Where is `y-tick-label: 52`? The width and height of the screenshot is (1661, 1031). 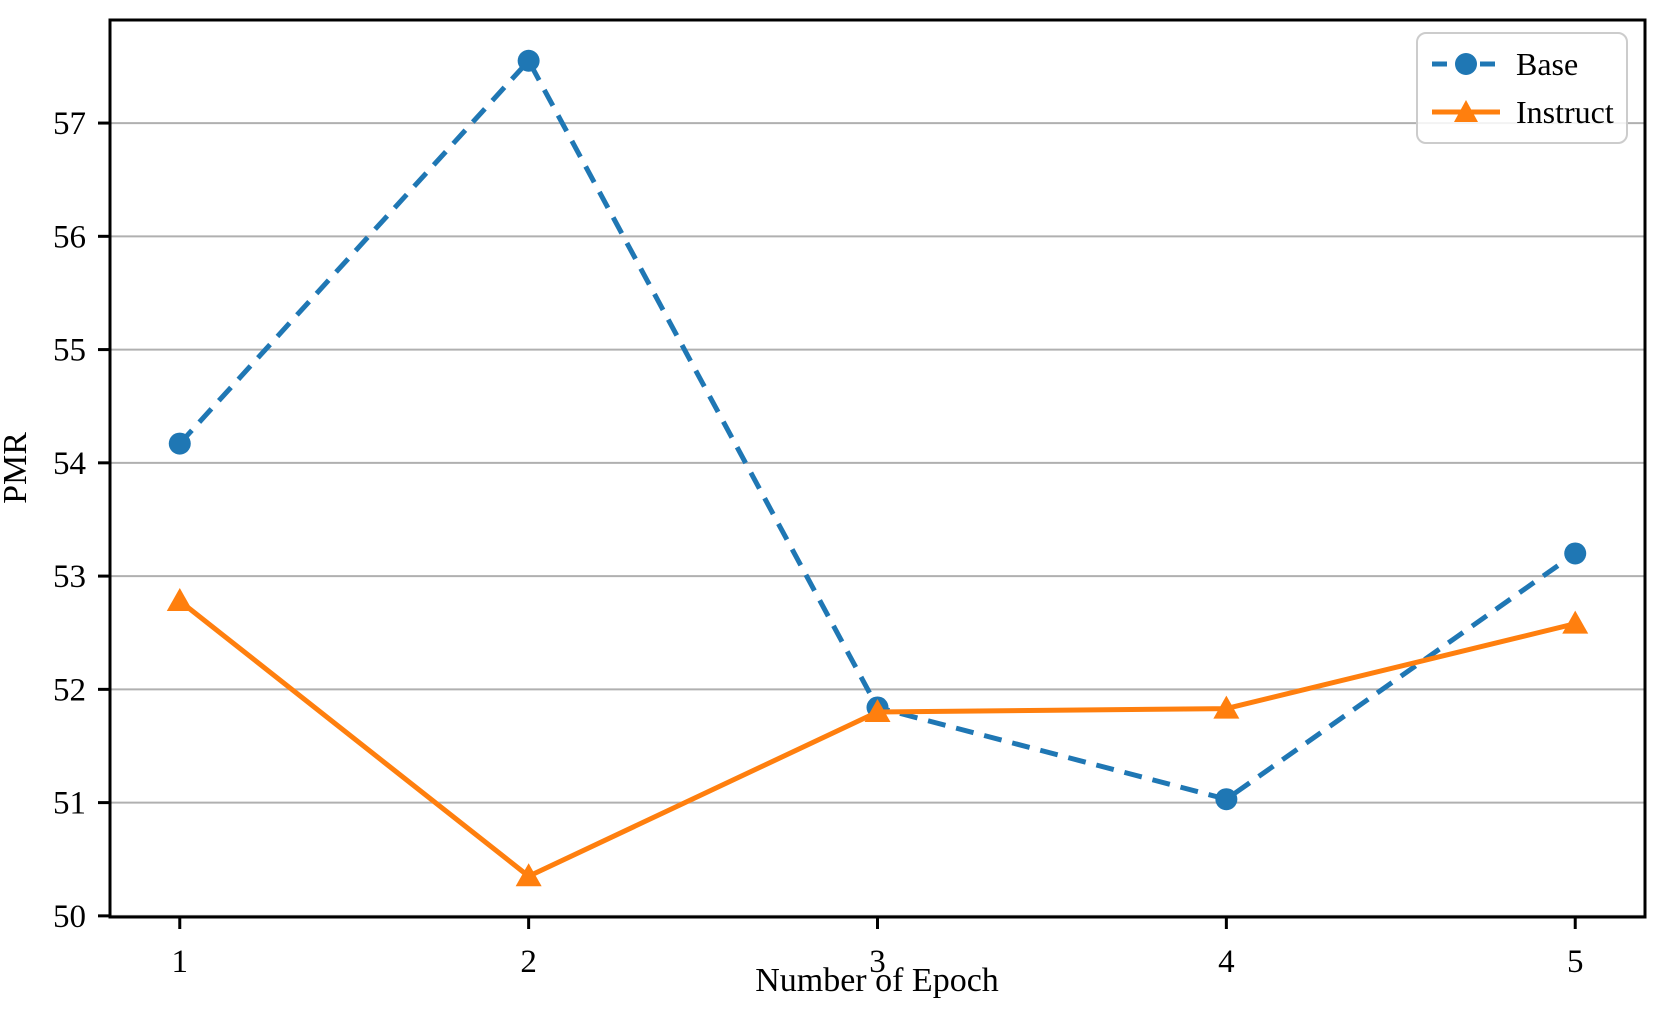 y-tick-label: 52 is located at coordinates (69, 690).